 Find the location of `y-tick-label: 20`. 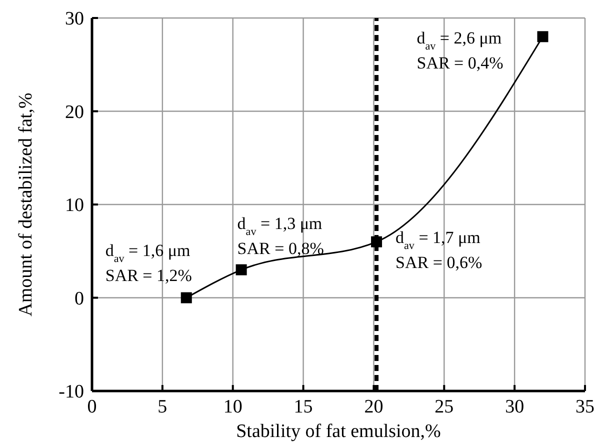

y-tick-label: 20 is located at coordinates (74, 112).